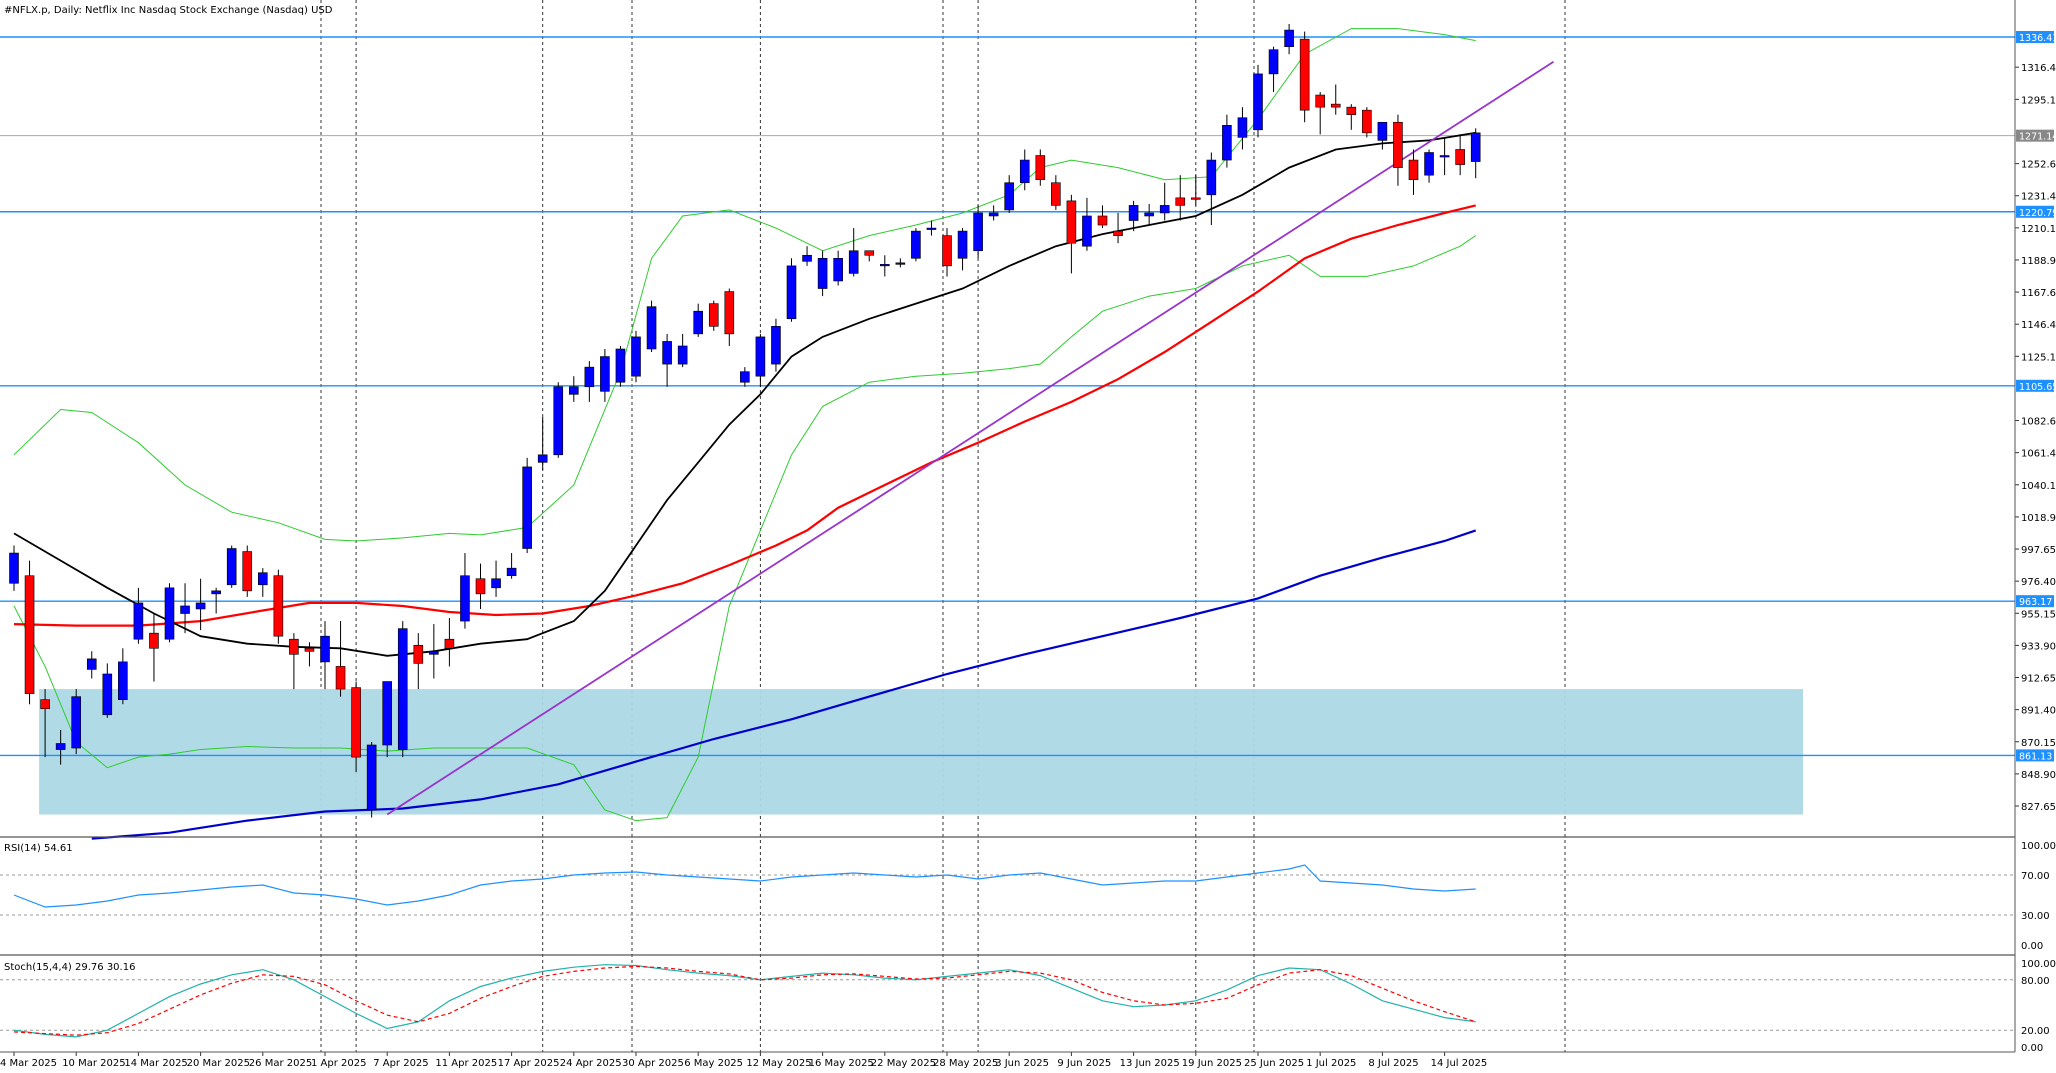  Describe the element at coordinates (2038, 679) in the screenshot. I see `price-tick-label: 912.65` at that location.